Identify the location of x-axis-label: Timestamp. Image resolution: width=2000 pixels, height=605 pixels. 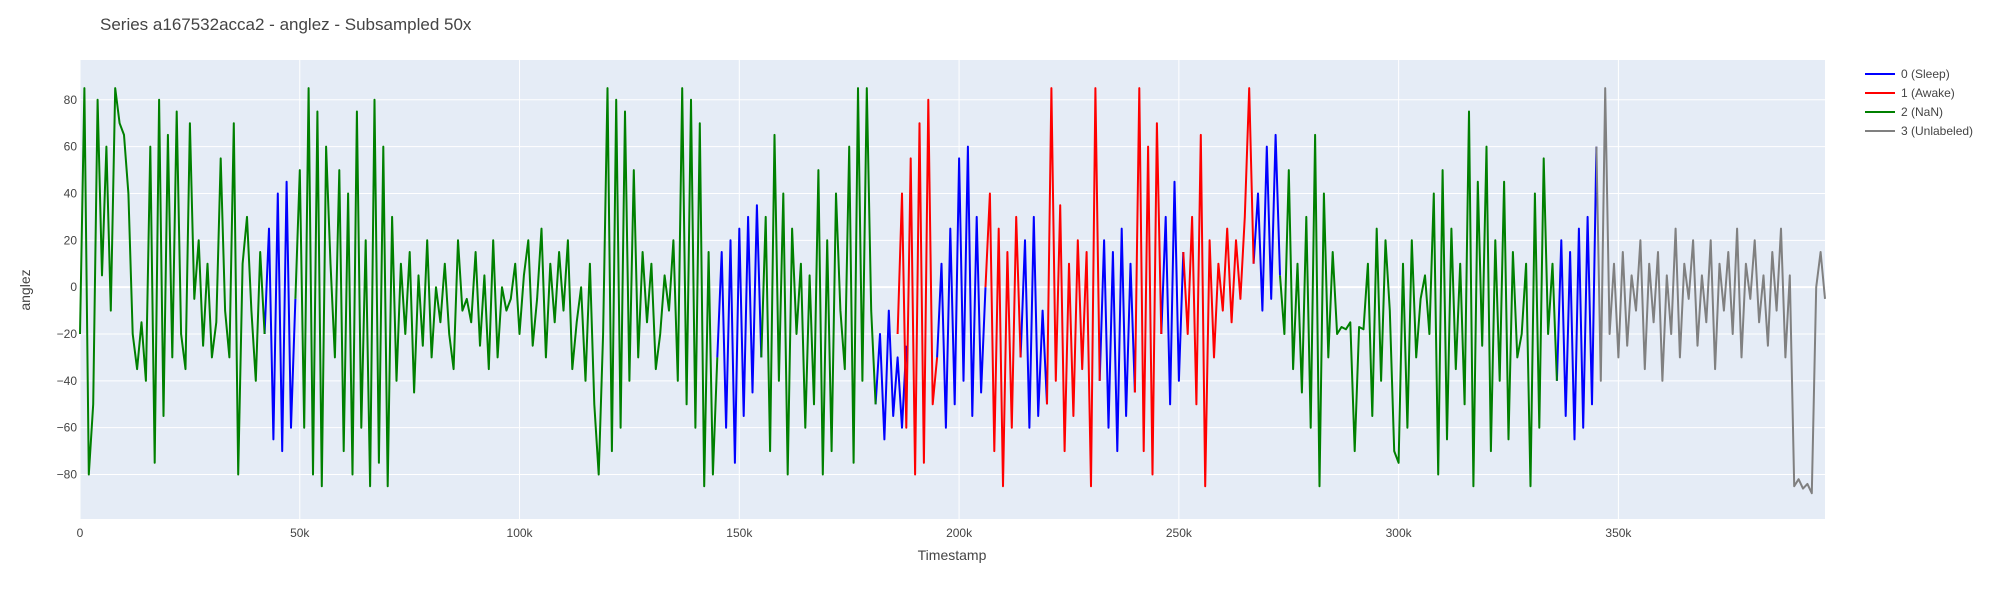
(952, 555).